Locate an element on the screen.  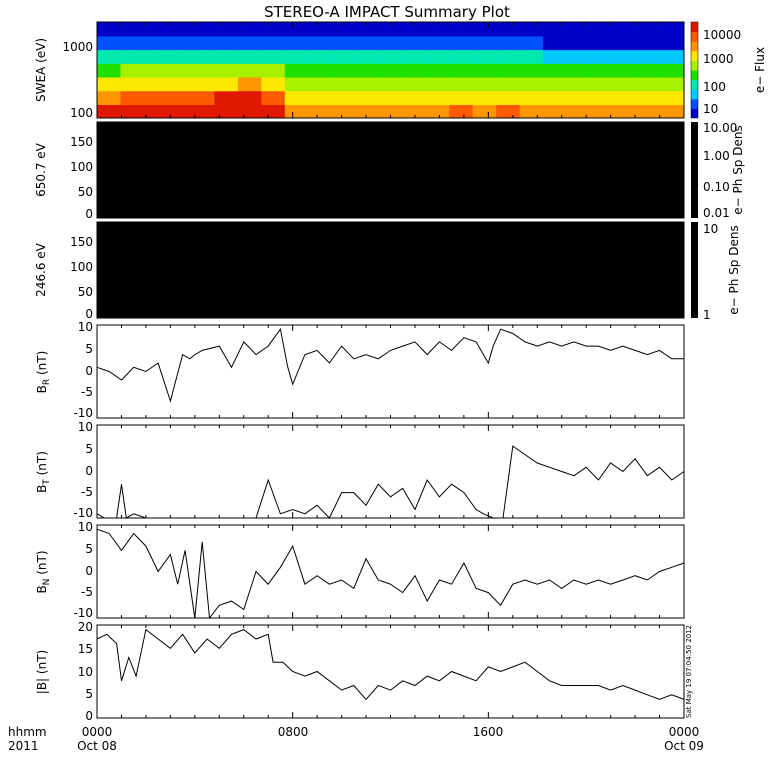
ph650-colorbar is located at coordinates (694, 170).